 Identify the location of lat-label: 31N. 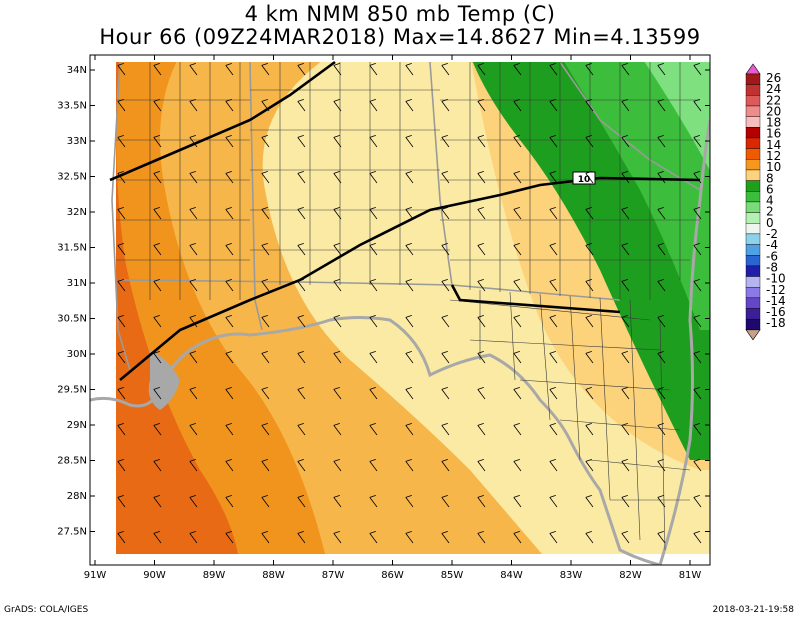
(77, 283).